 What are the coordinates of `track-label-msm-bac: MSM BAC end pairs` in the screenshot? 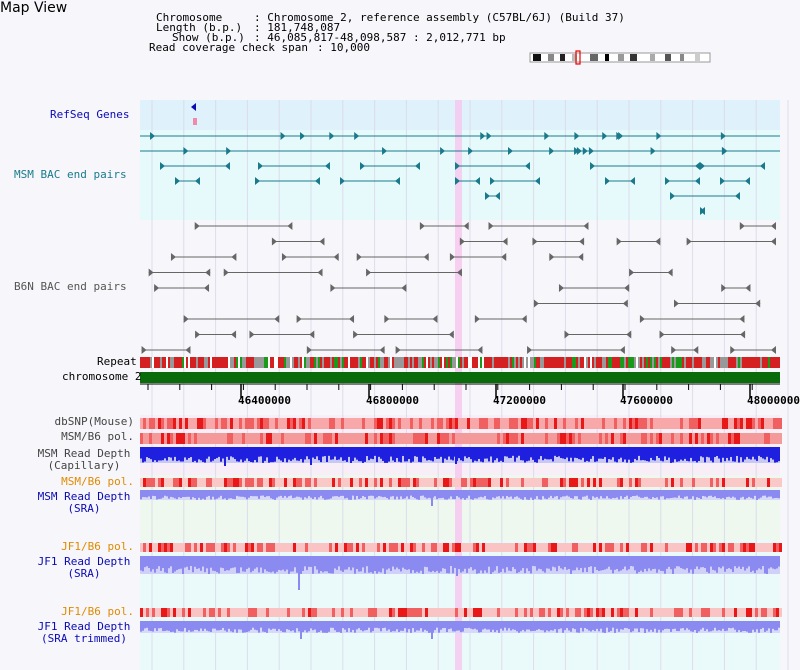 It's located at (70, 174).